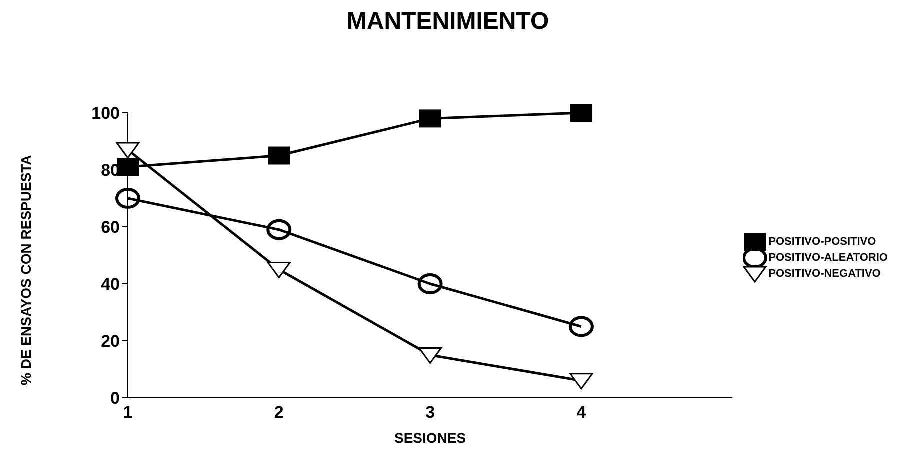  I want to click on x-axis-title: SESIONES, so click(430, 438).